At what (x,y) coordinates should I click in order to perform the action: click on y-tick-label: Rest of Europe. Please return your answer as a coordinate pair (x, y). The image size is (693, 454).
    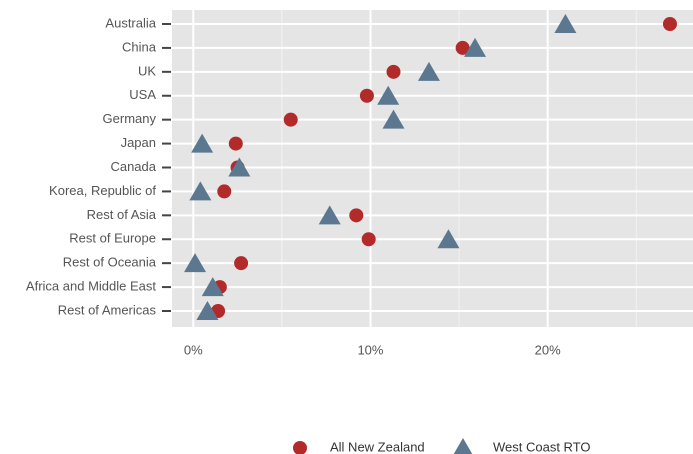
    Looking at the image, I should click on (112, 238).